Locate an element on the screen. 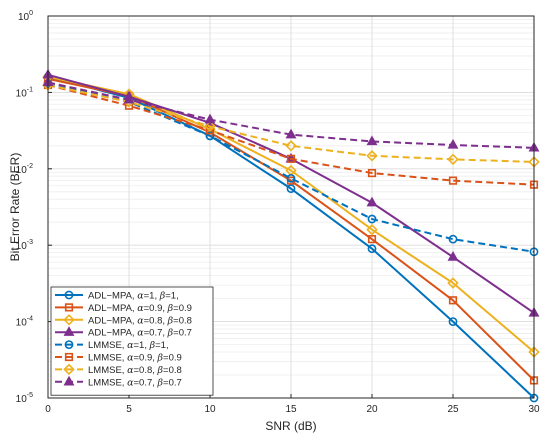 The image size is (550, 440). x-tick-label: 10 is located at coordinates (210, 409).